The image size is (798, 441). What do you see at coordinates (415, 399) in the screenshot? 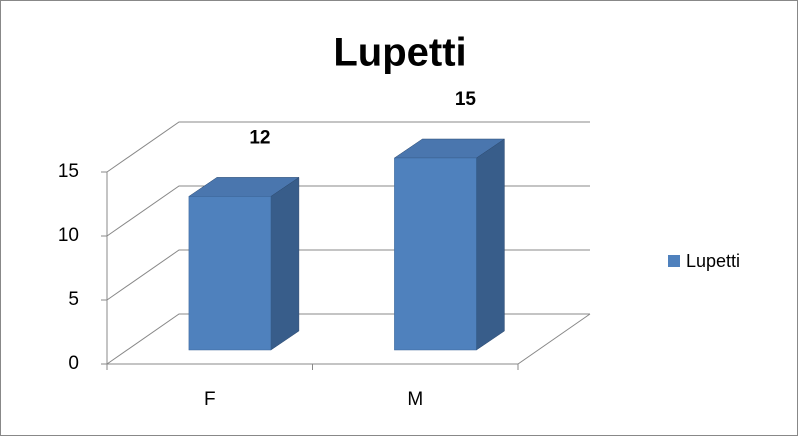
I see `x-tick-label: M` at bounding box center [415, 399].